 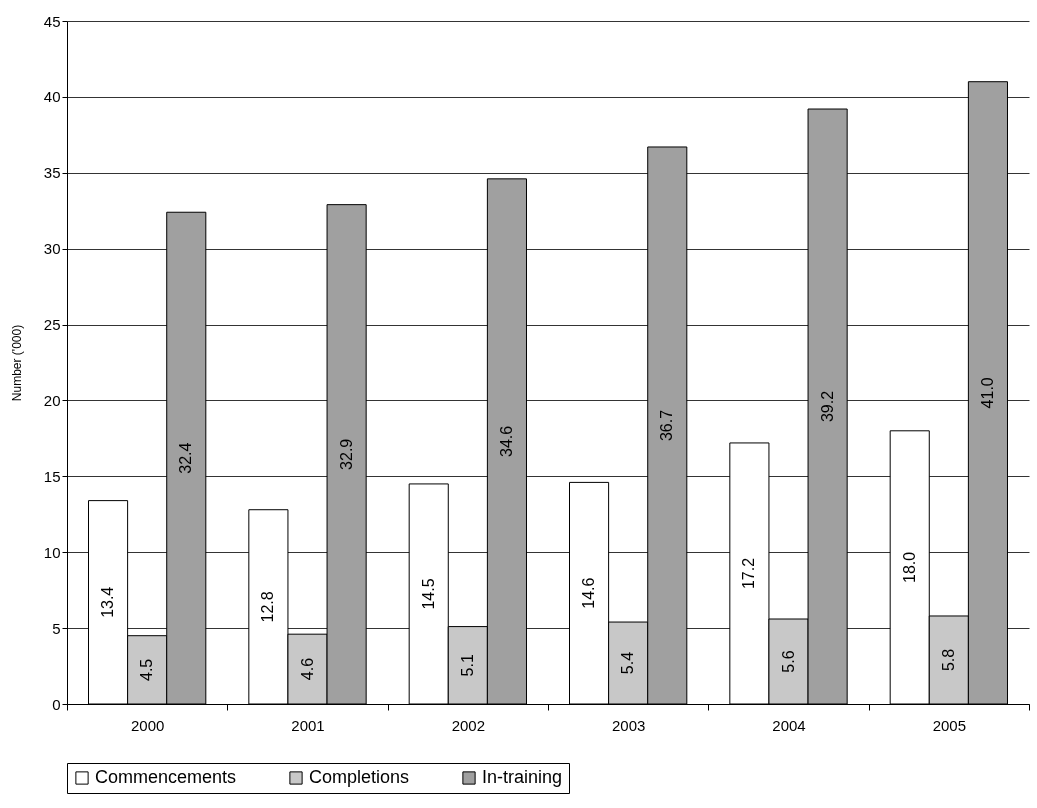 What do you see at coordinates (56, 704) in the screenshot?
I see `y-tick-label: 0` at bounding box center [56, 704].